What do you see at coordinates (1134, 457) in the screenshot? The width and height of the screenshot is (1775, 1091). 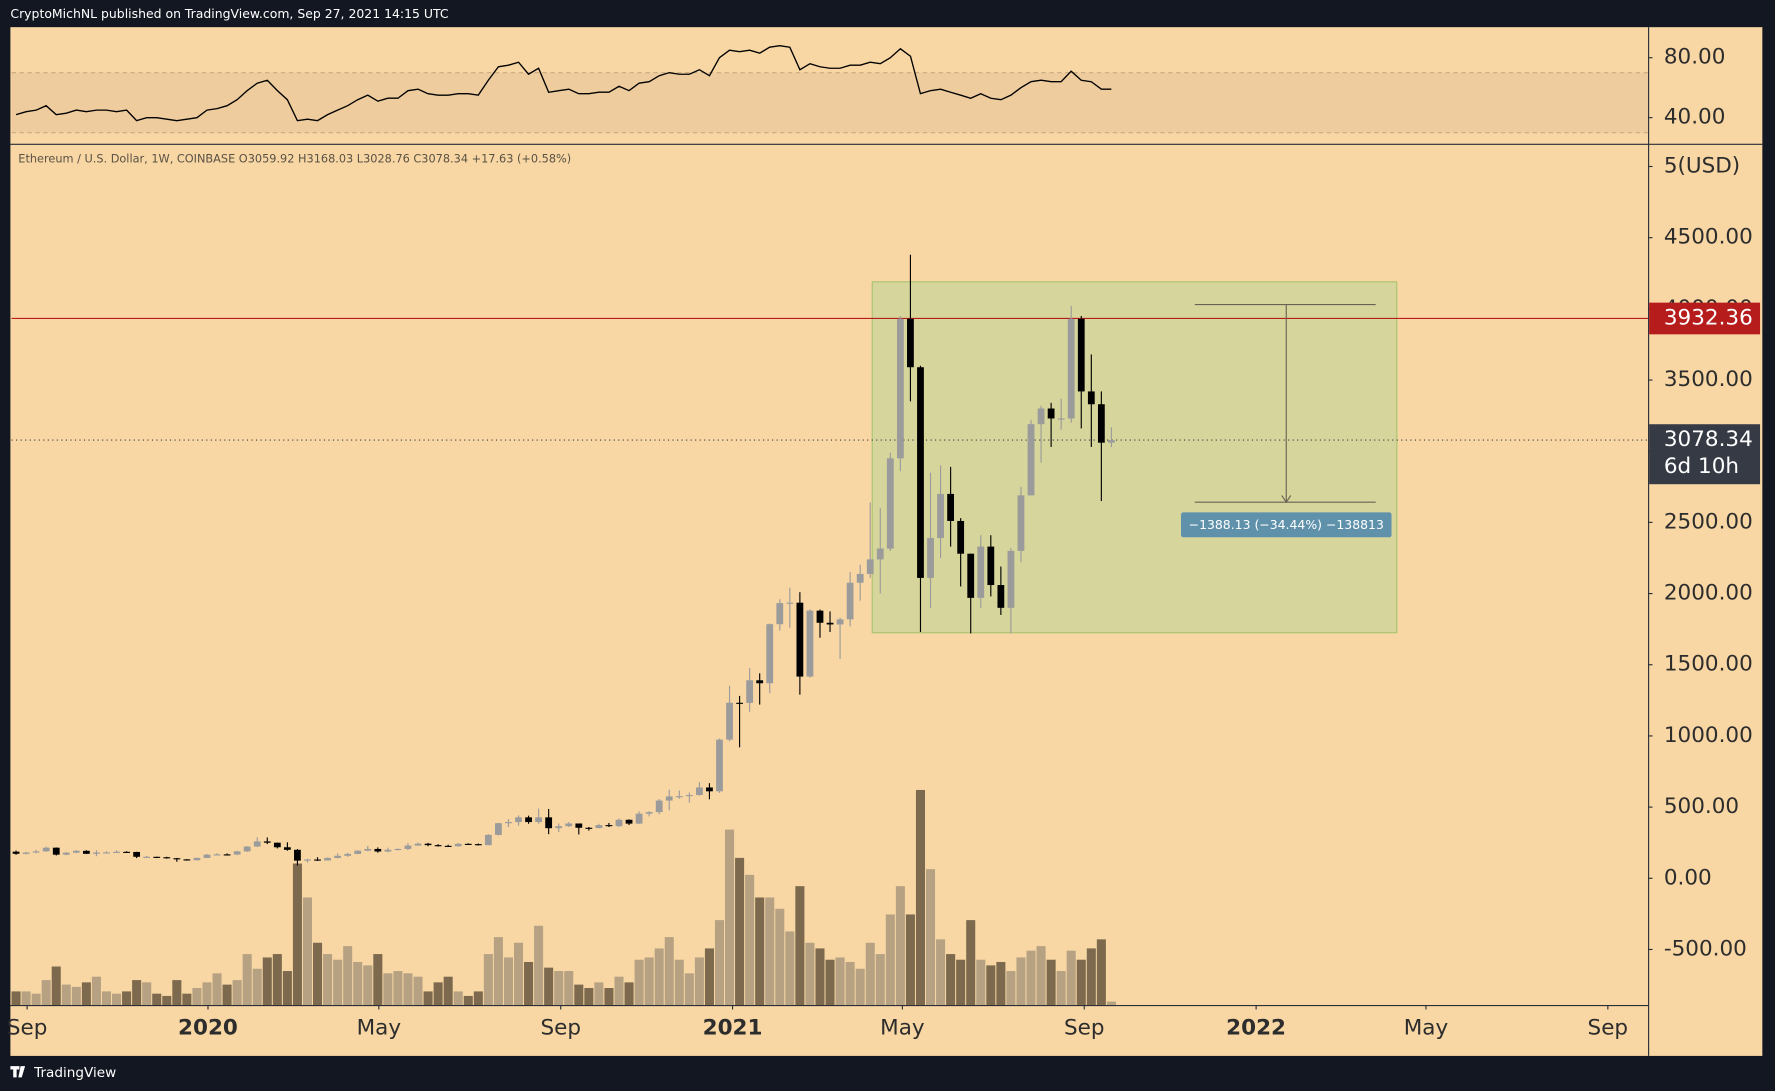 I see `range-box` at bounding box center [1134, 457].